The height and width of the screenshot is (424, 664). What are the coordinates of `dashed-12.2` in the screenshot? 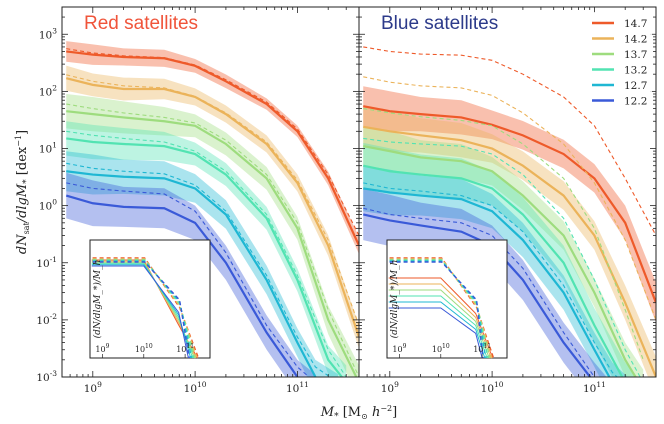 It's located at (479, 292).